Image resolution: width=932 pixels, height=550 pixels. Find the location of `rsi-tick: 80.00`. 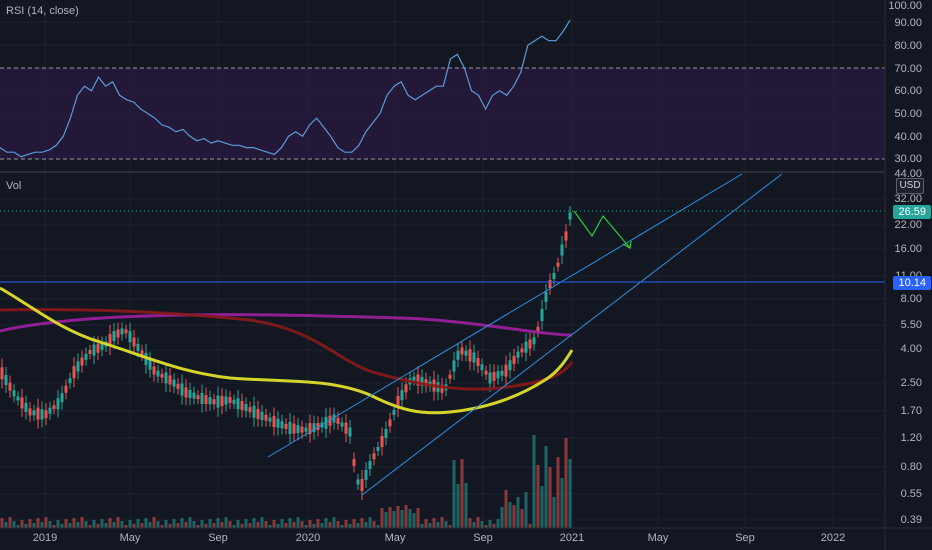

rsi-tick: 80.00 is located at coordinates (908, 46).